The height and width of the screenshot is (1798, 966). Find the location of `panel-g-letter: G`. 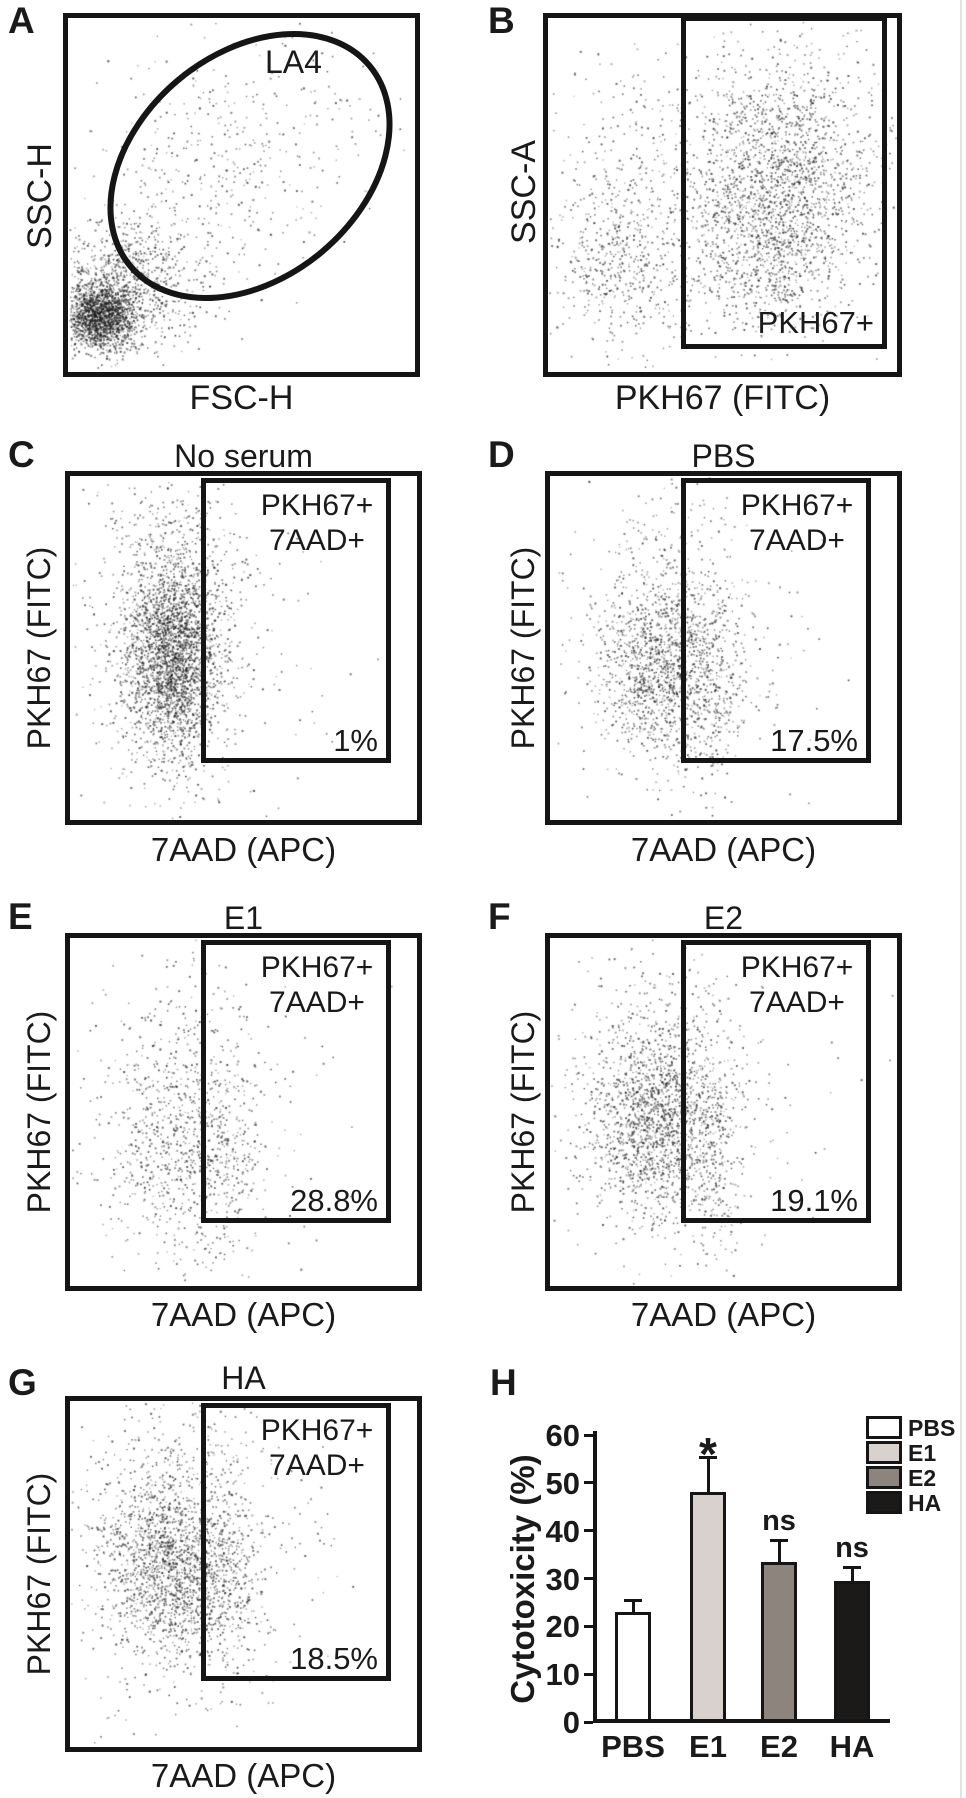

panel-g-letter: G is located at coordinates (22, 1382).